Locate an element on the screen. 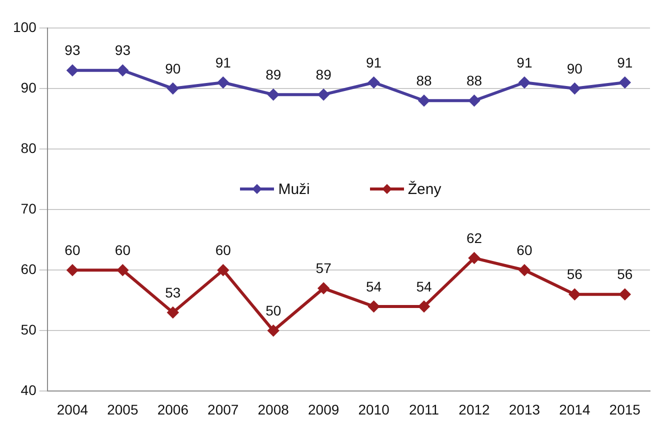 The width and height of the screenshot is (670, 438). y-tick-label: 90 is located at coordinates (28, 87).